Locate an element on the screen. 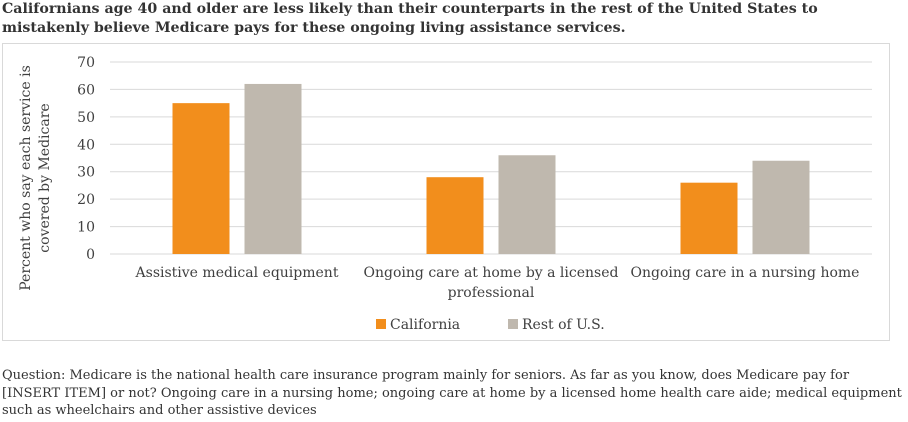 Image resolution: width=908 pixels, height=422 pixels. y-axis-label: covered by Medicare is located at coordinates (45, 177).